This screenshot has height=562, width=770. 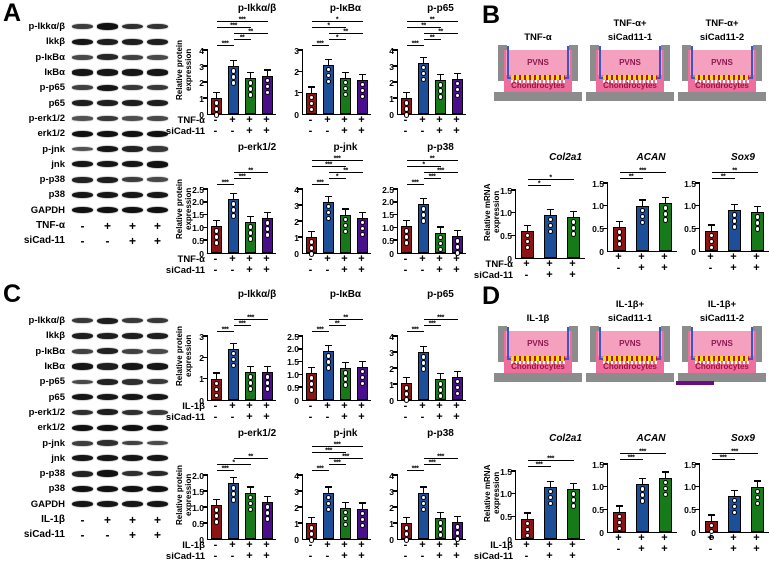 I want to click on significance-stars: **, so click(x=432, y=38).